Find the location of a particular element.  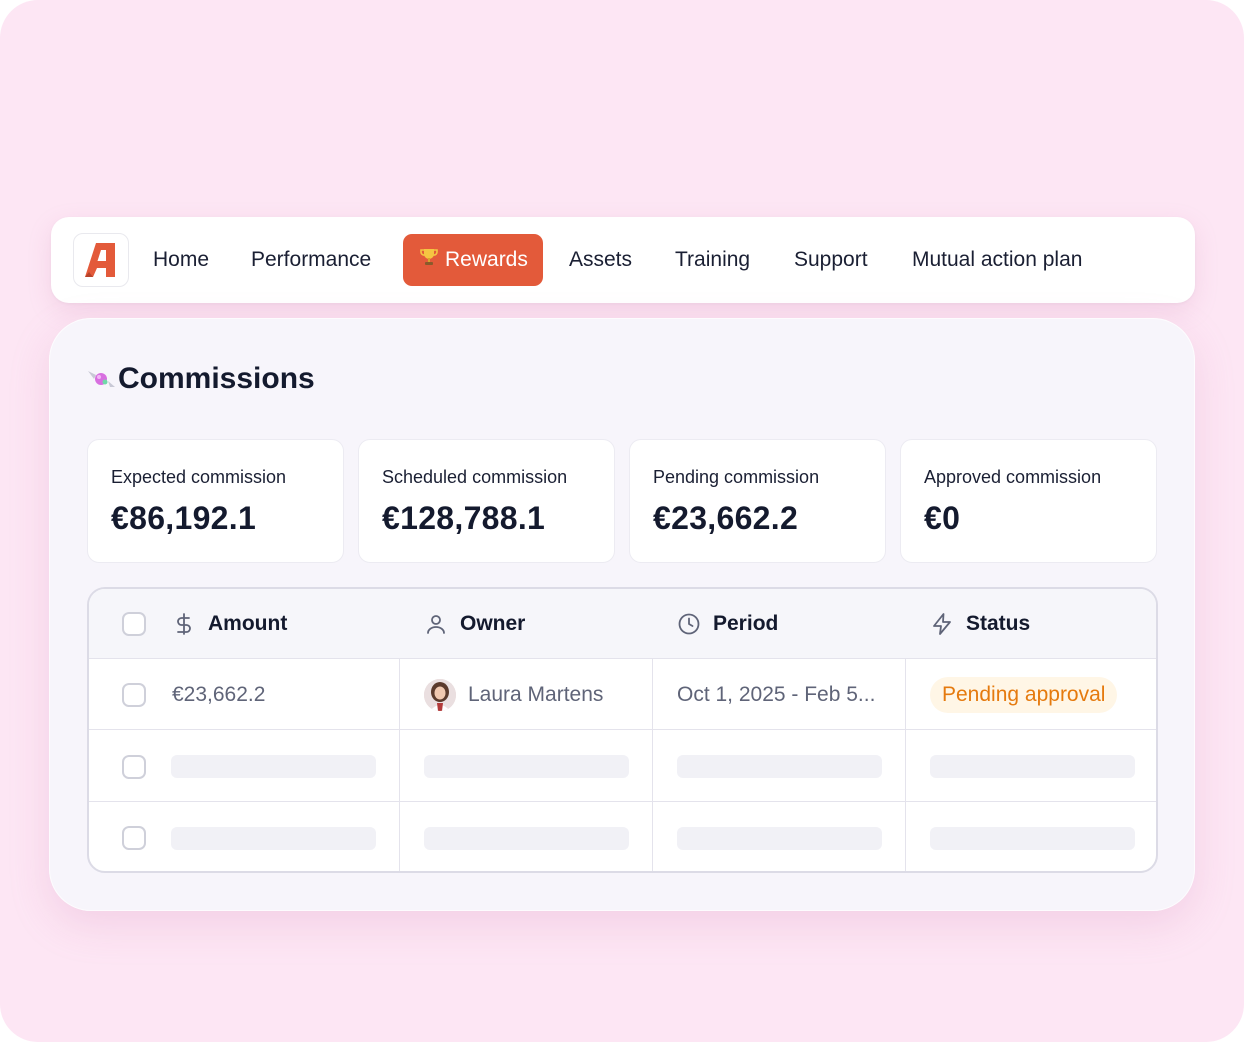

column-amount: Amount is located at coordinates (229, 624).